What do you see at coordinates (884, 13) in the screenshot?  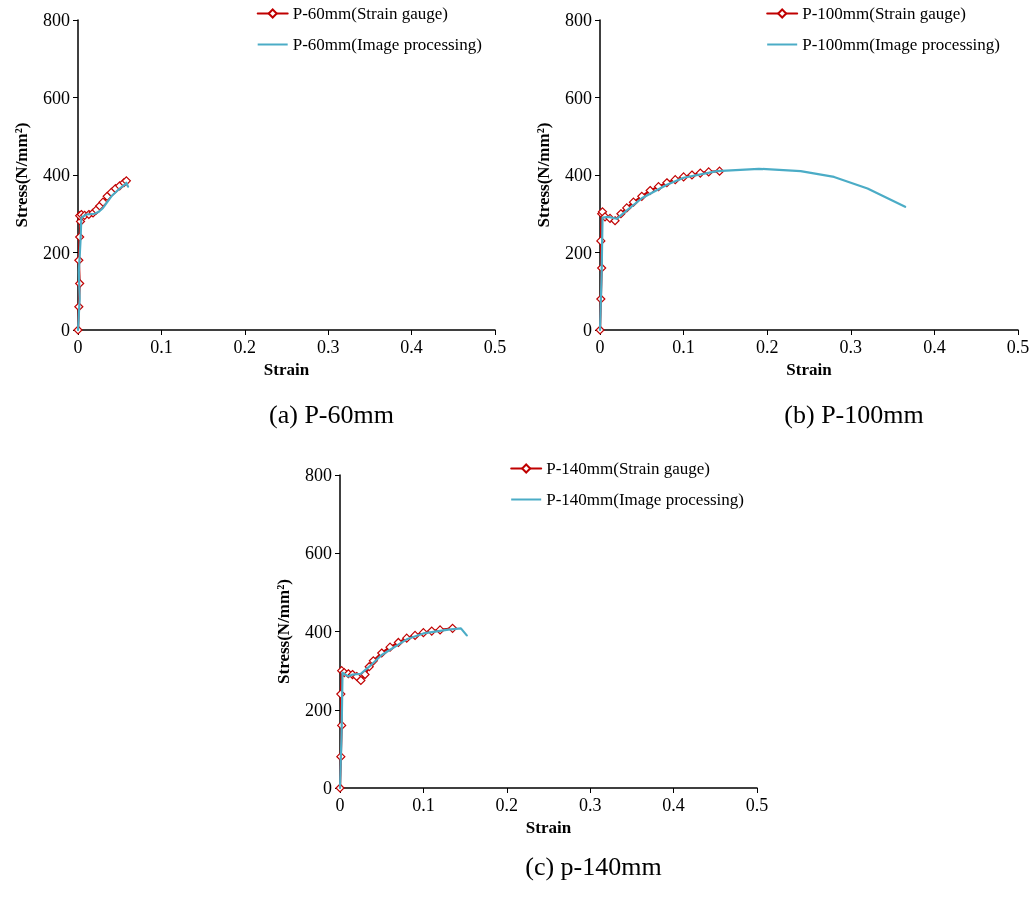 I see `legend-label: P-100mm(Strain gauge)` at bounding box center [884, 13].